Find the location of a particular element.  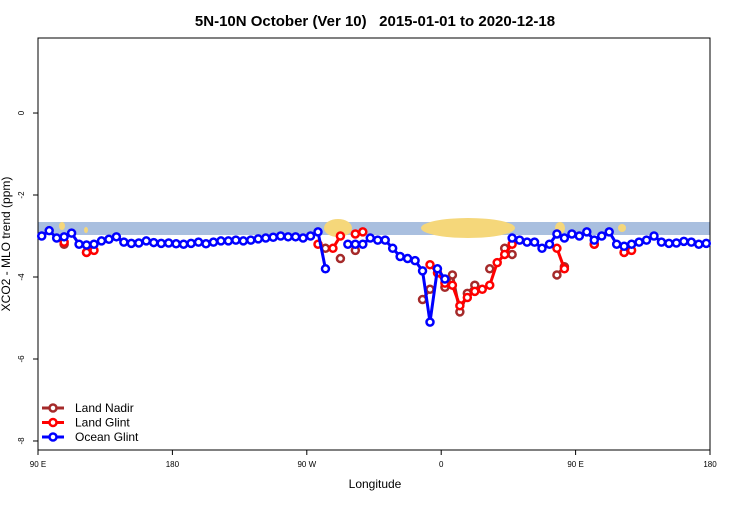

series-line is located at coordinates (524, 280).